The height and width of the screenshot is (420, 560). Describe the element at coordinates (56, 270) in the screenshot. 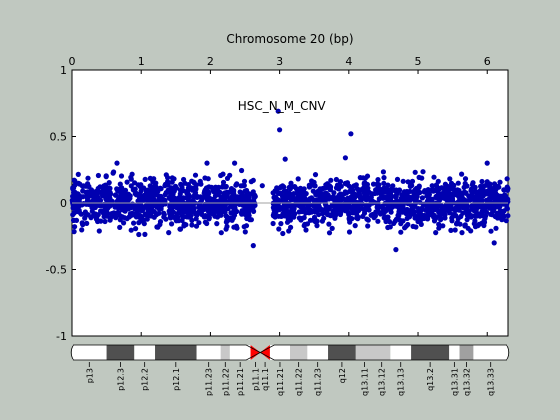

I see `y-tick-label: -0.5` at that location.